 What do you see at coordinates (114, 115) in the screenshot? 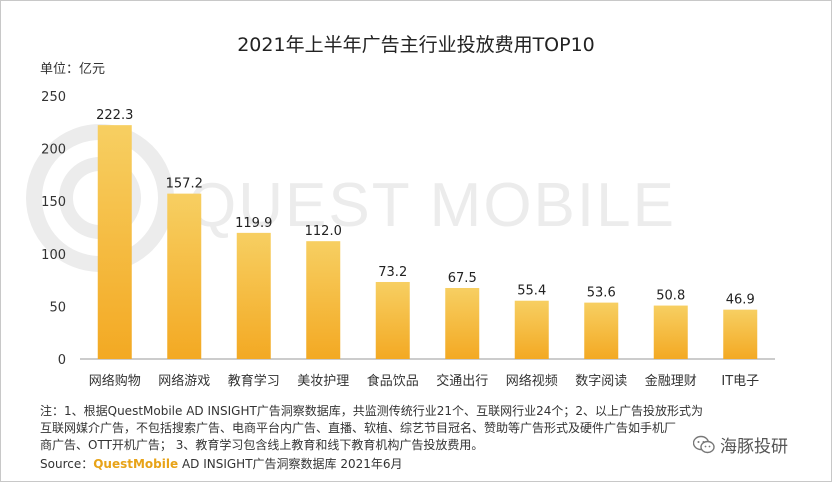
I see `bar-value-label: 222.3` at bounding box center [114, 115].